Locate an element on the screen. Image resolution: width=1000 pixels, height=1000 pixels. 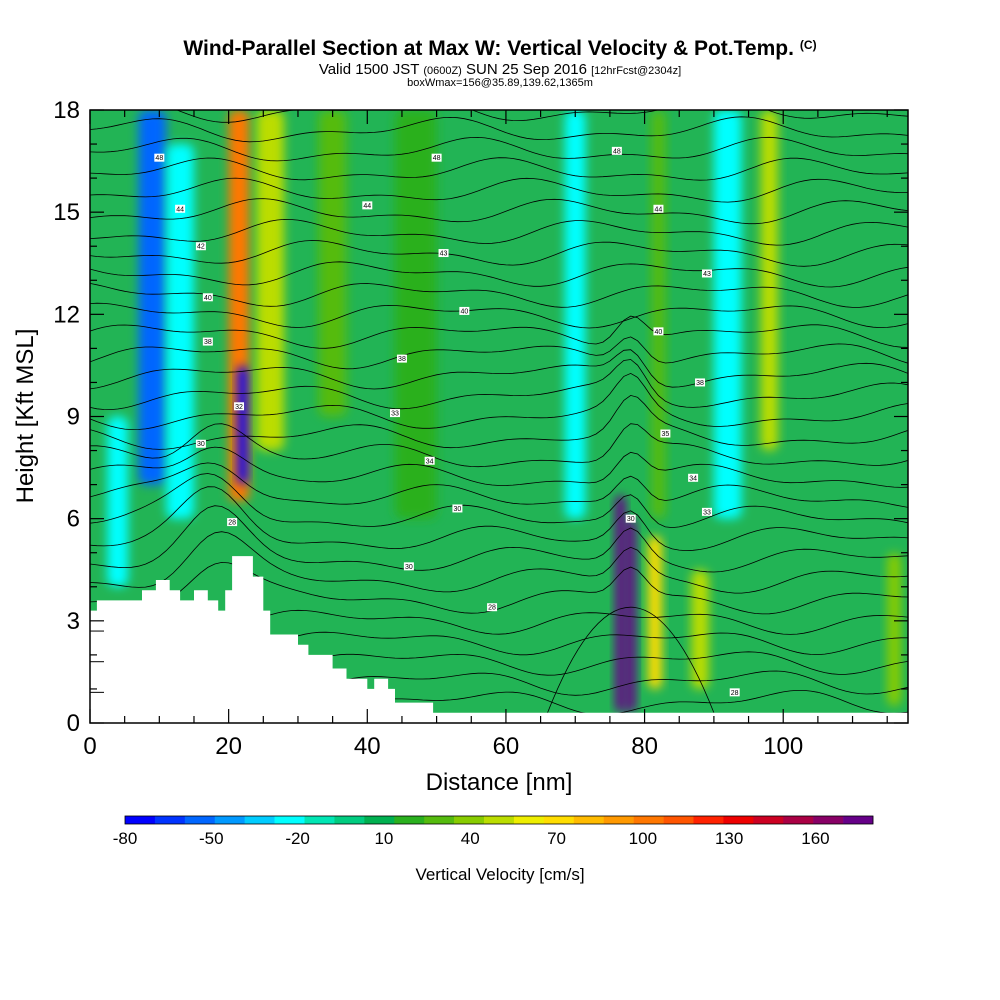
theta-label-text: 38 is located at coordinates (208, 342).